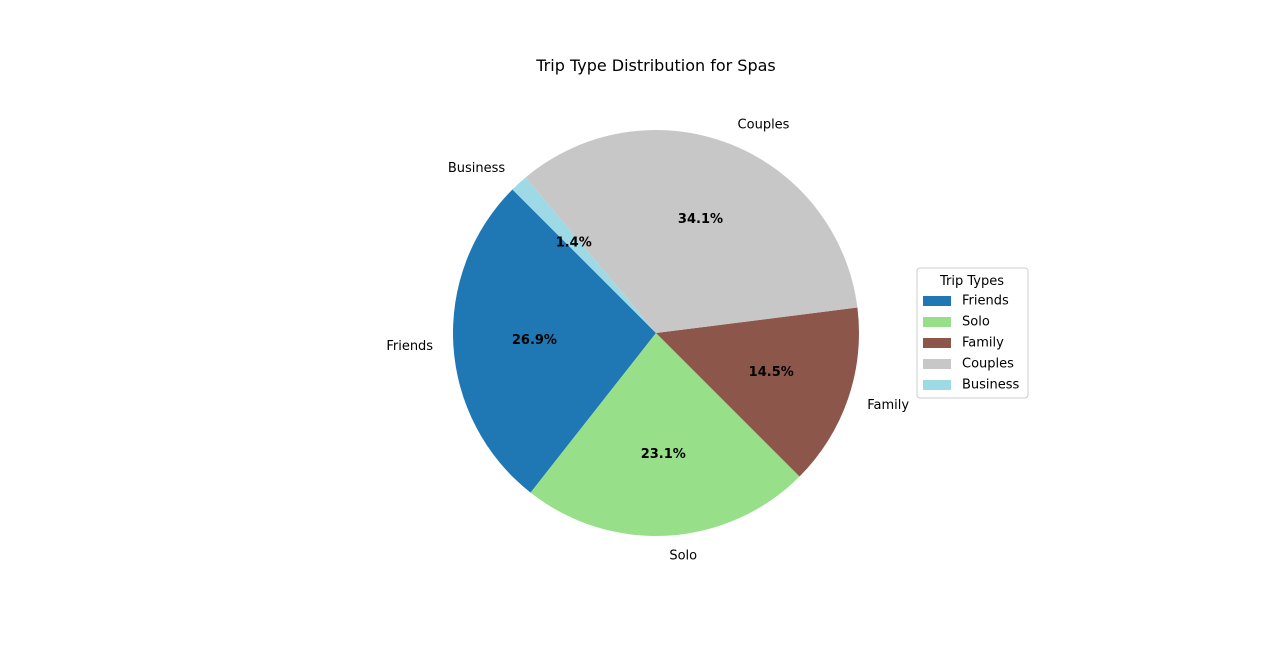 The width and height of the screenshot is (1280, 660). Describe the element at coordinates (683, 555) in the screenshot. I see `slice-label-solo: Solo` at that location.